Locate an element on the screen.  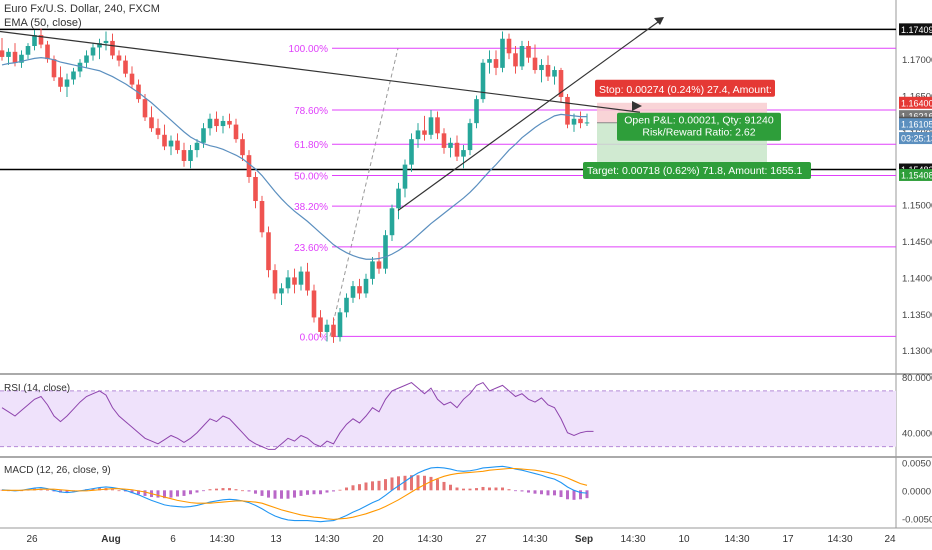
price-badge-label: 1.16105 is located at coordinates (916, 125).